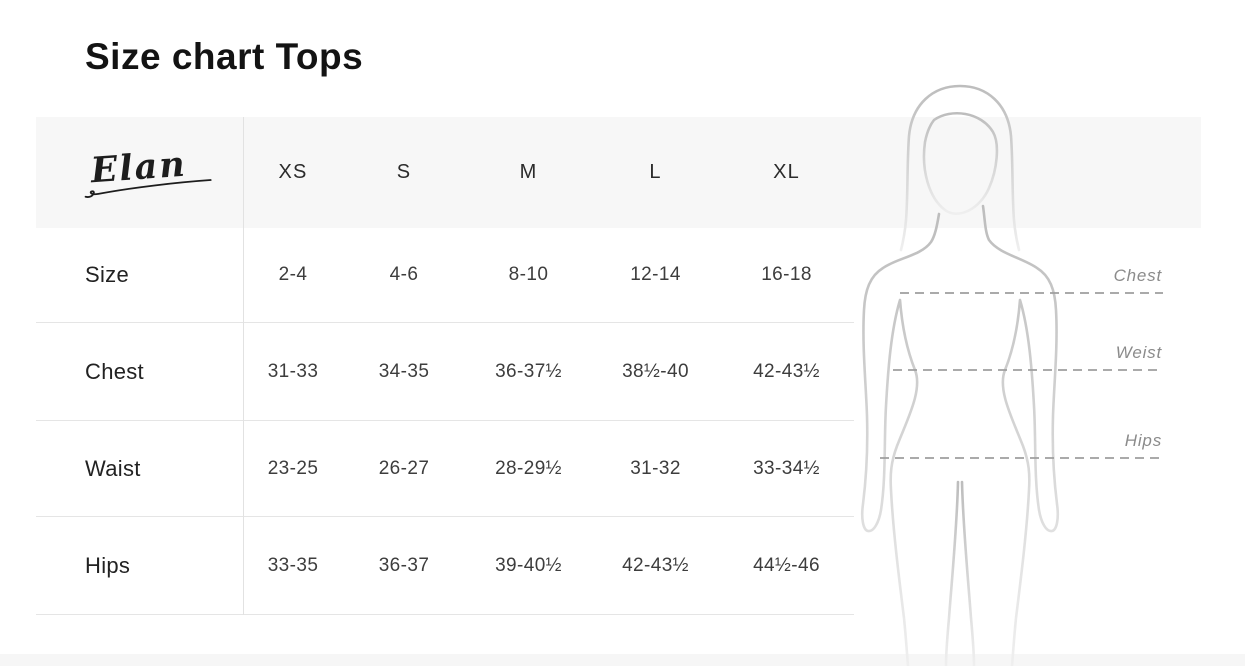 The image size is (1245, 666). I want to click on table-cell: 34-35, so click(404, 372).